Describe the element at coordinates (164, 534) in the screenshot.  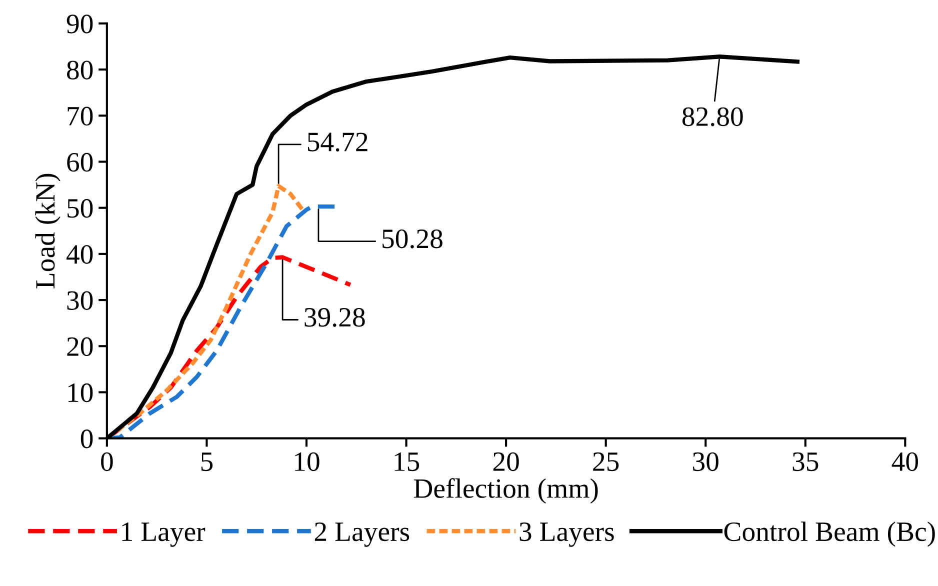
I see `legend-label: 1 Layer` at that location.